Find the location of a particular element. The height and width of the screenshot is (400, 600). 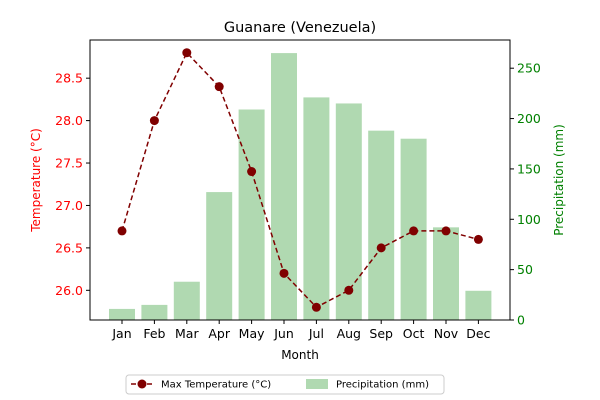

temp-point-jun is located at coordinates (284, 273).